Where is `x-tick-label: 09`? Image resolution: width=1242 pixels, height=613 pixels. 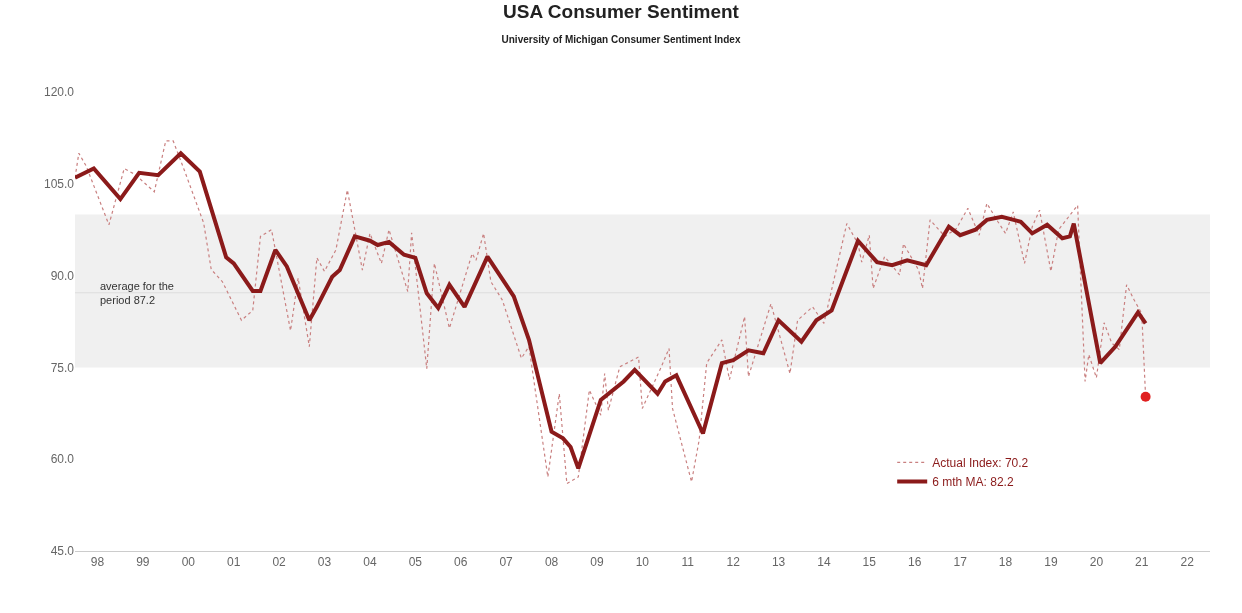 x-tick-label: 09 is located at coordinates (597, 562).